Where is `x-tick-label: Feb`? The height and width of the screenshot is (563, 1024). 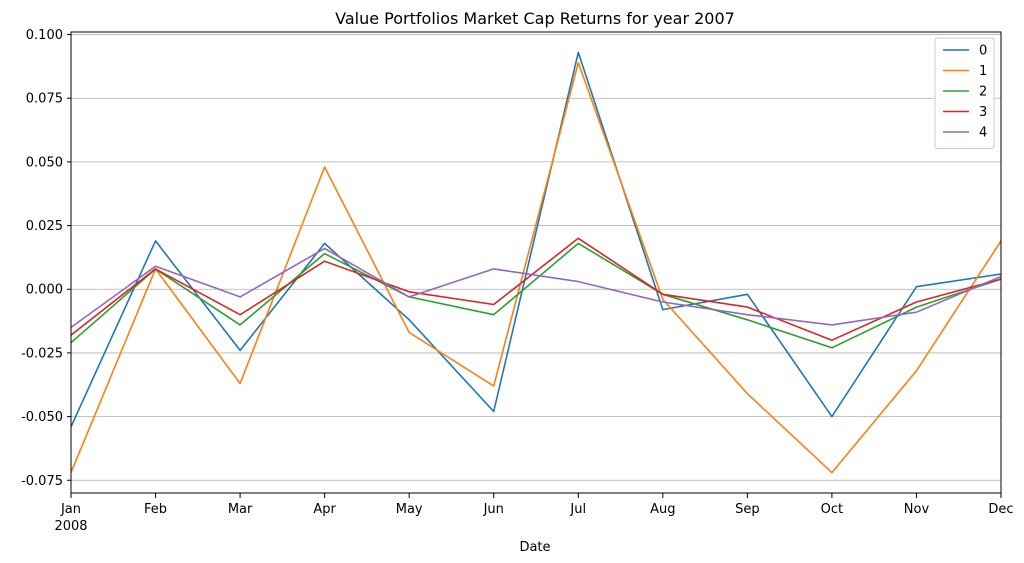
x-tick-label: Feb is located at coordinates (155, 509).